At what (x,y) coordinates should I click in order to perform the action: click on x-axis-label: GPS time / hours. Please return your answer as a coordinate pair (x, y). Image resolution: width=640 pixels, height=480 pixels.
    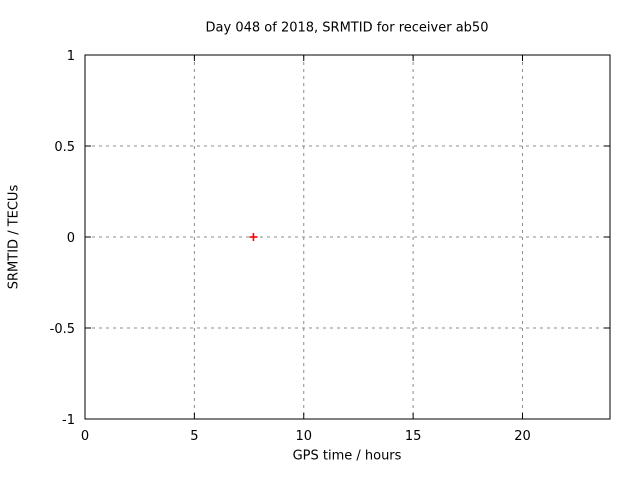
    Looking at the image, I should click on (347, 456).